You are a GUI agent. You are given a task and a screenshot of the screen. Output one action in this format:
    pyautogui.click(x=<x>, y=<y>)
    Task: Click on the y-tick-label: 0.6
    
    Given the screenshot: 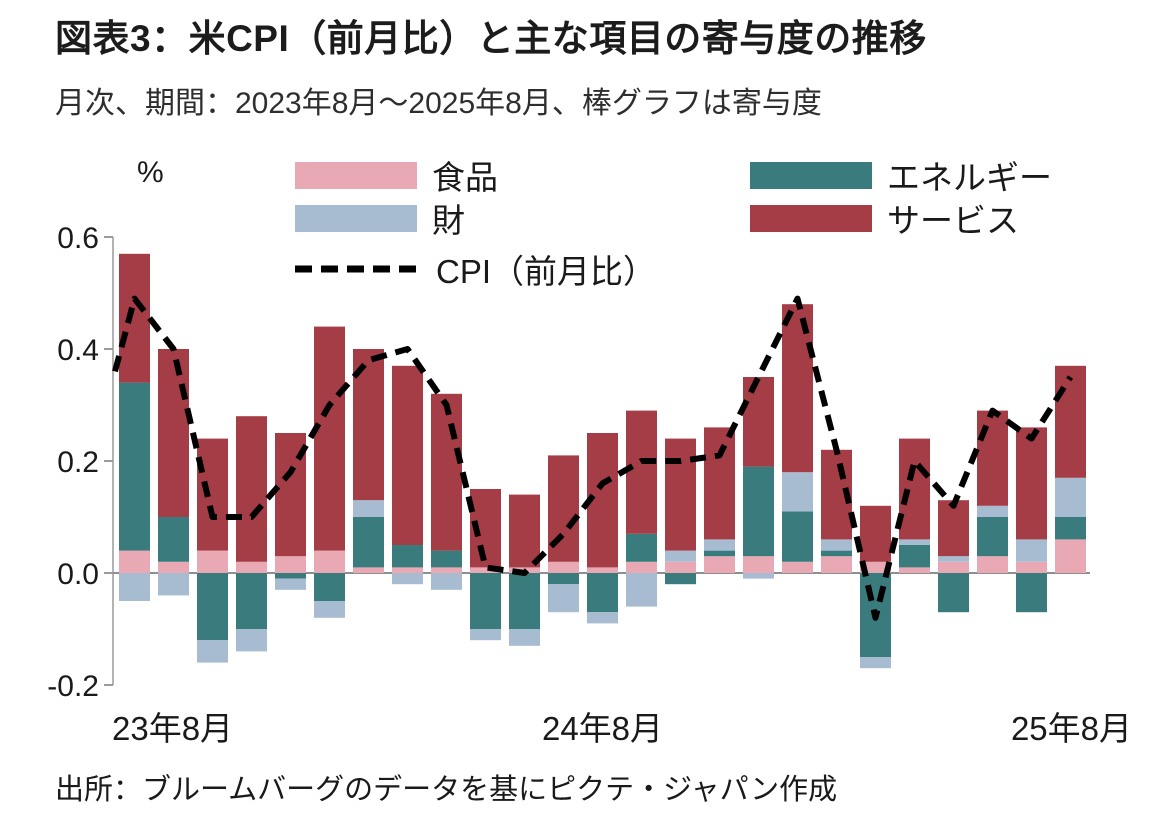 What is the action you would take?
    pyautogui.click(x=78, y=238)
    